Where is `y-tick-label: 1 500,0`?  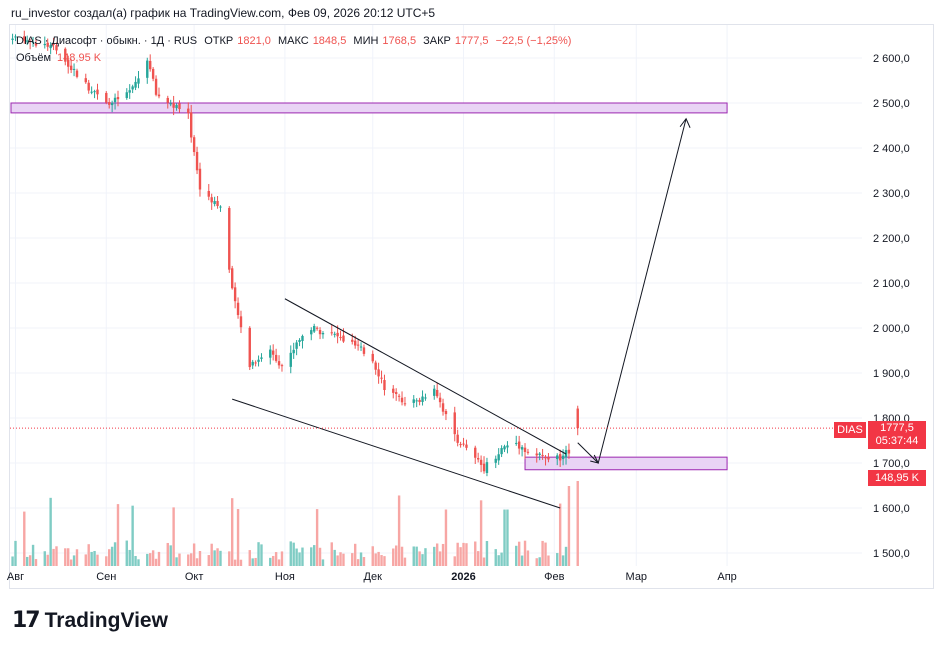
y-tick-label: 1 500,0 is located at coordinates (891, 554).